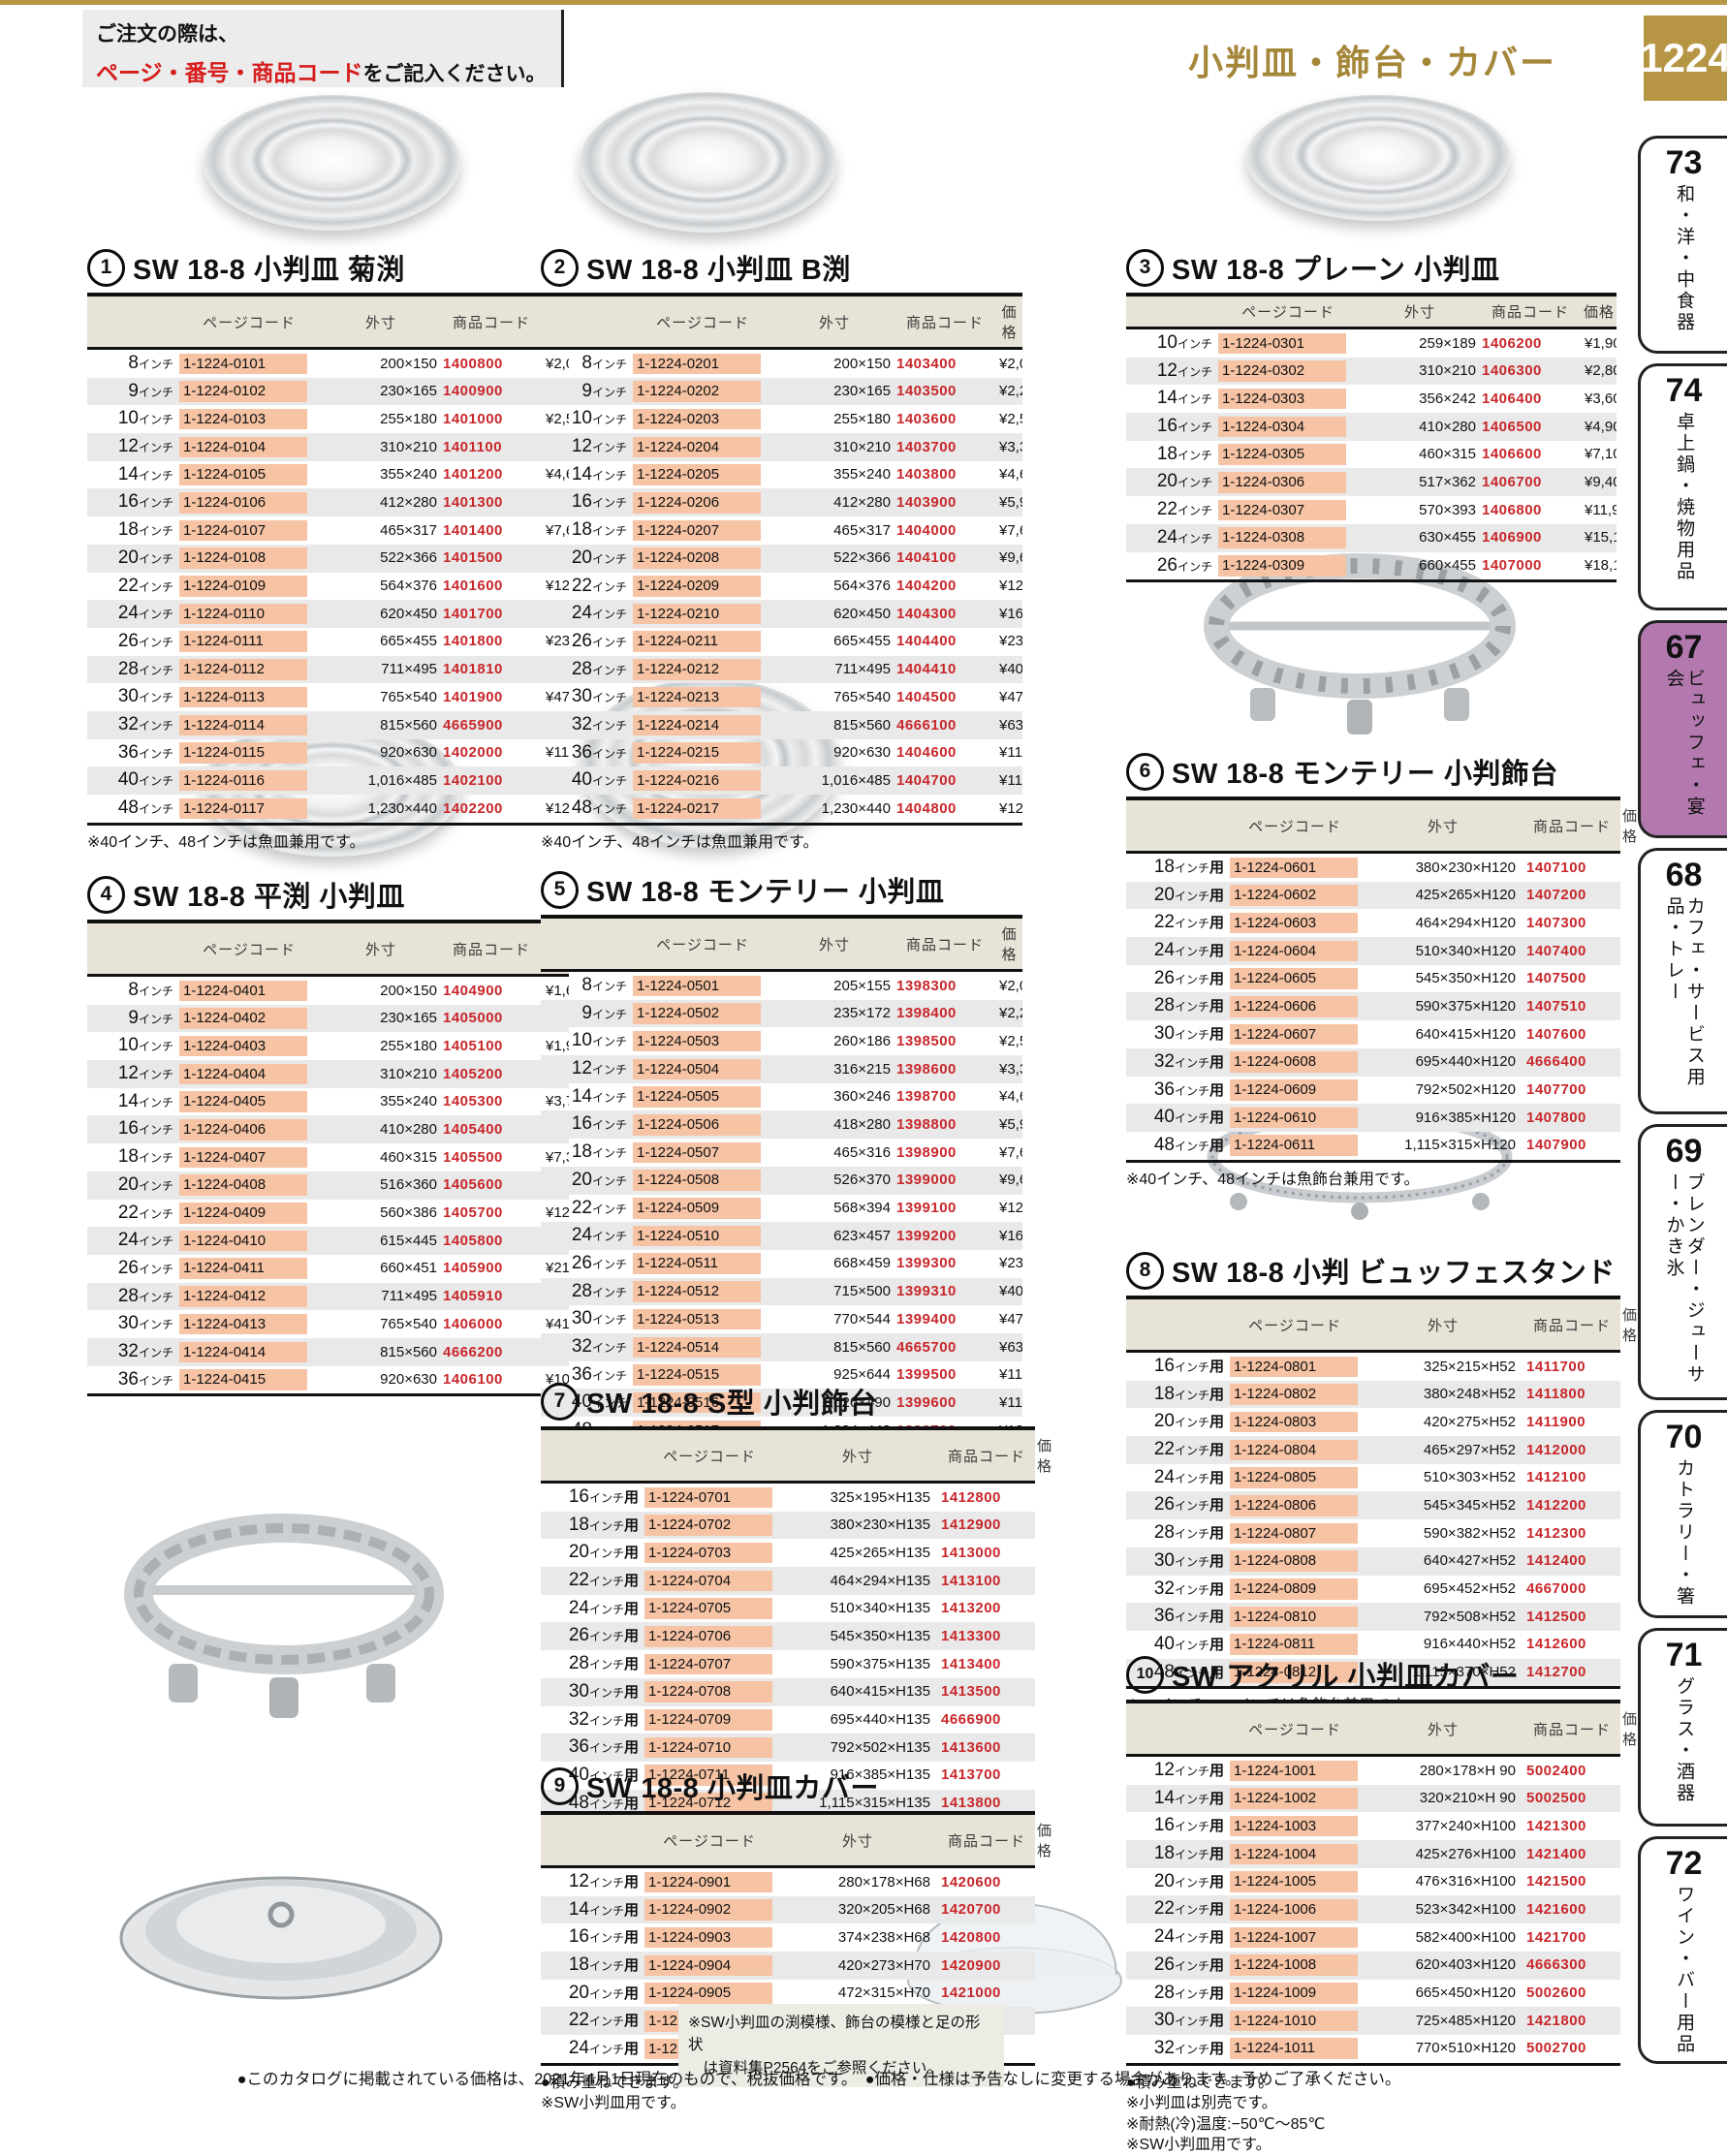  Describe the element at coordinates (145, 474) in the screenshot. I see `row-size: 14インチ` at that location.